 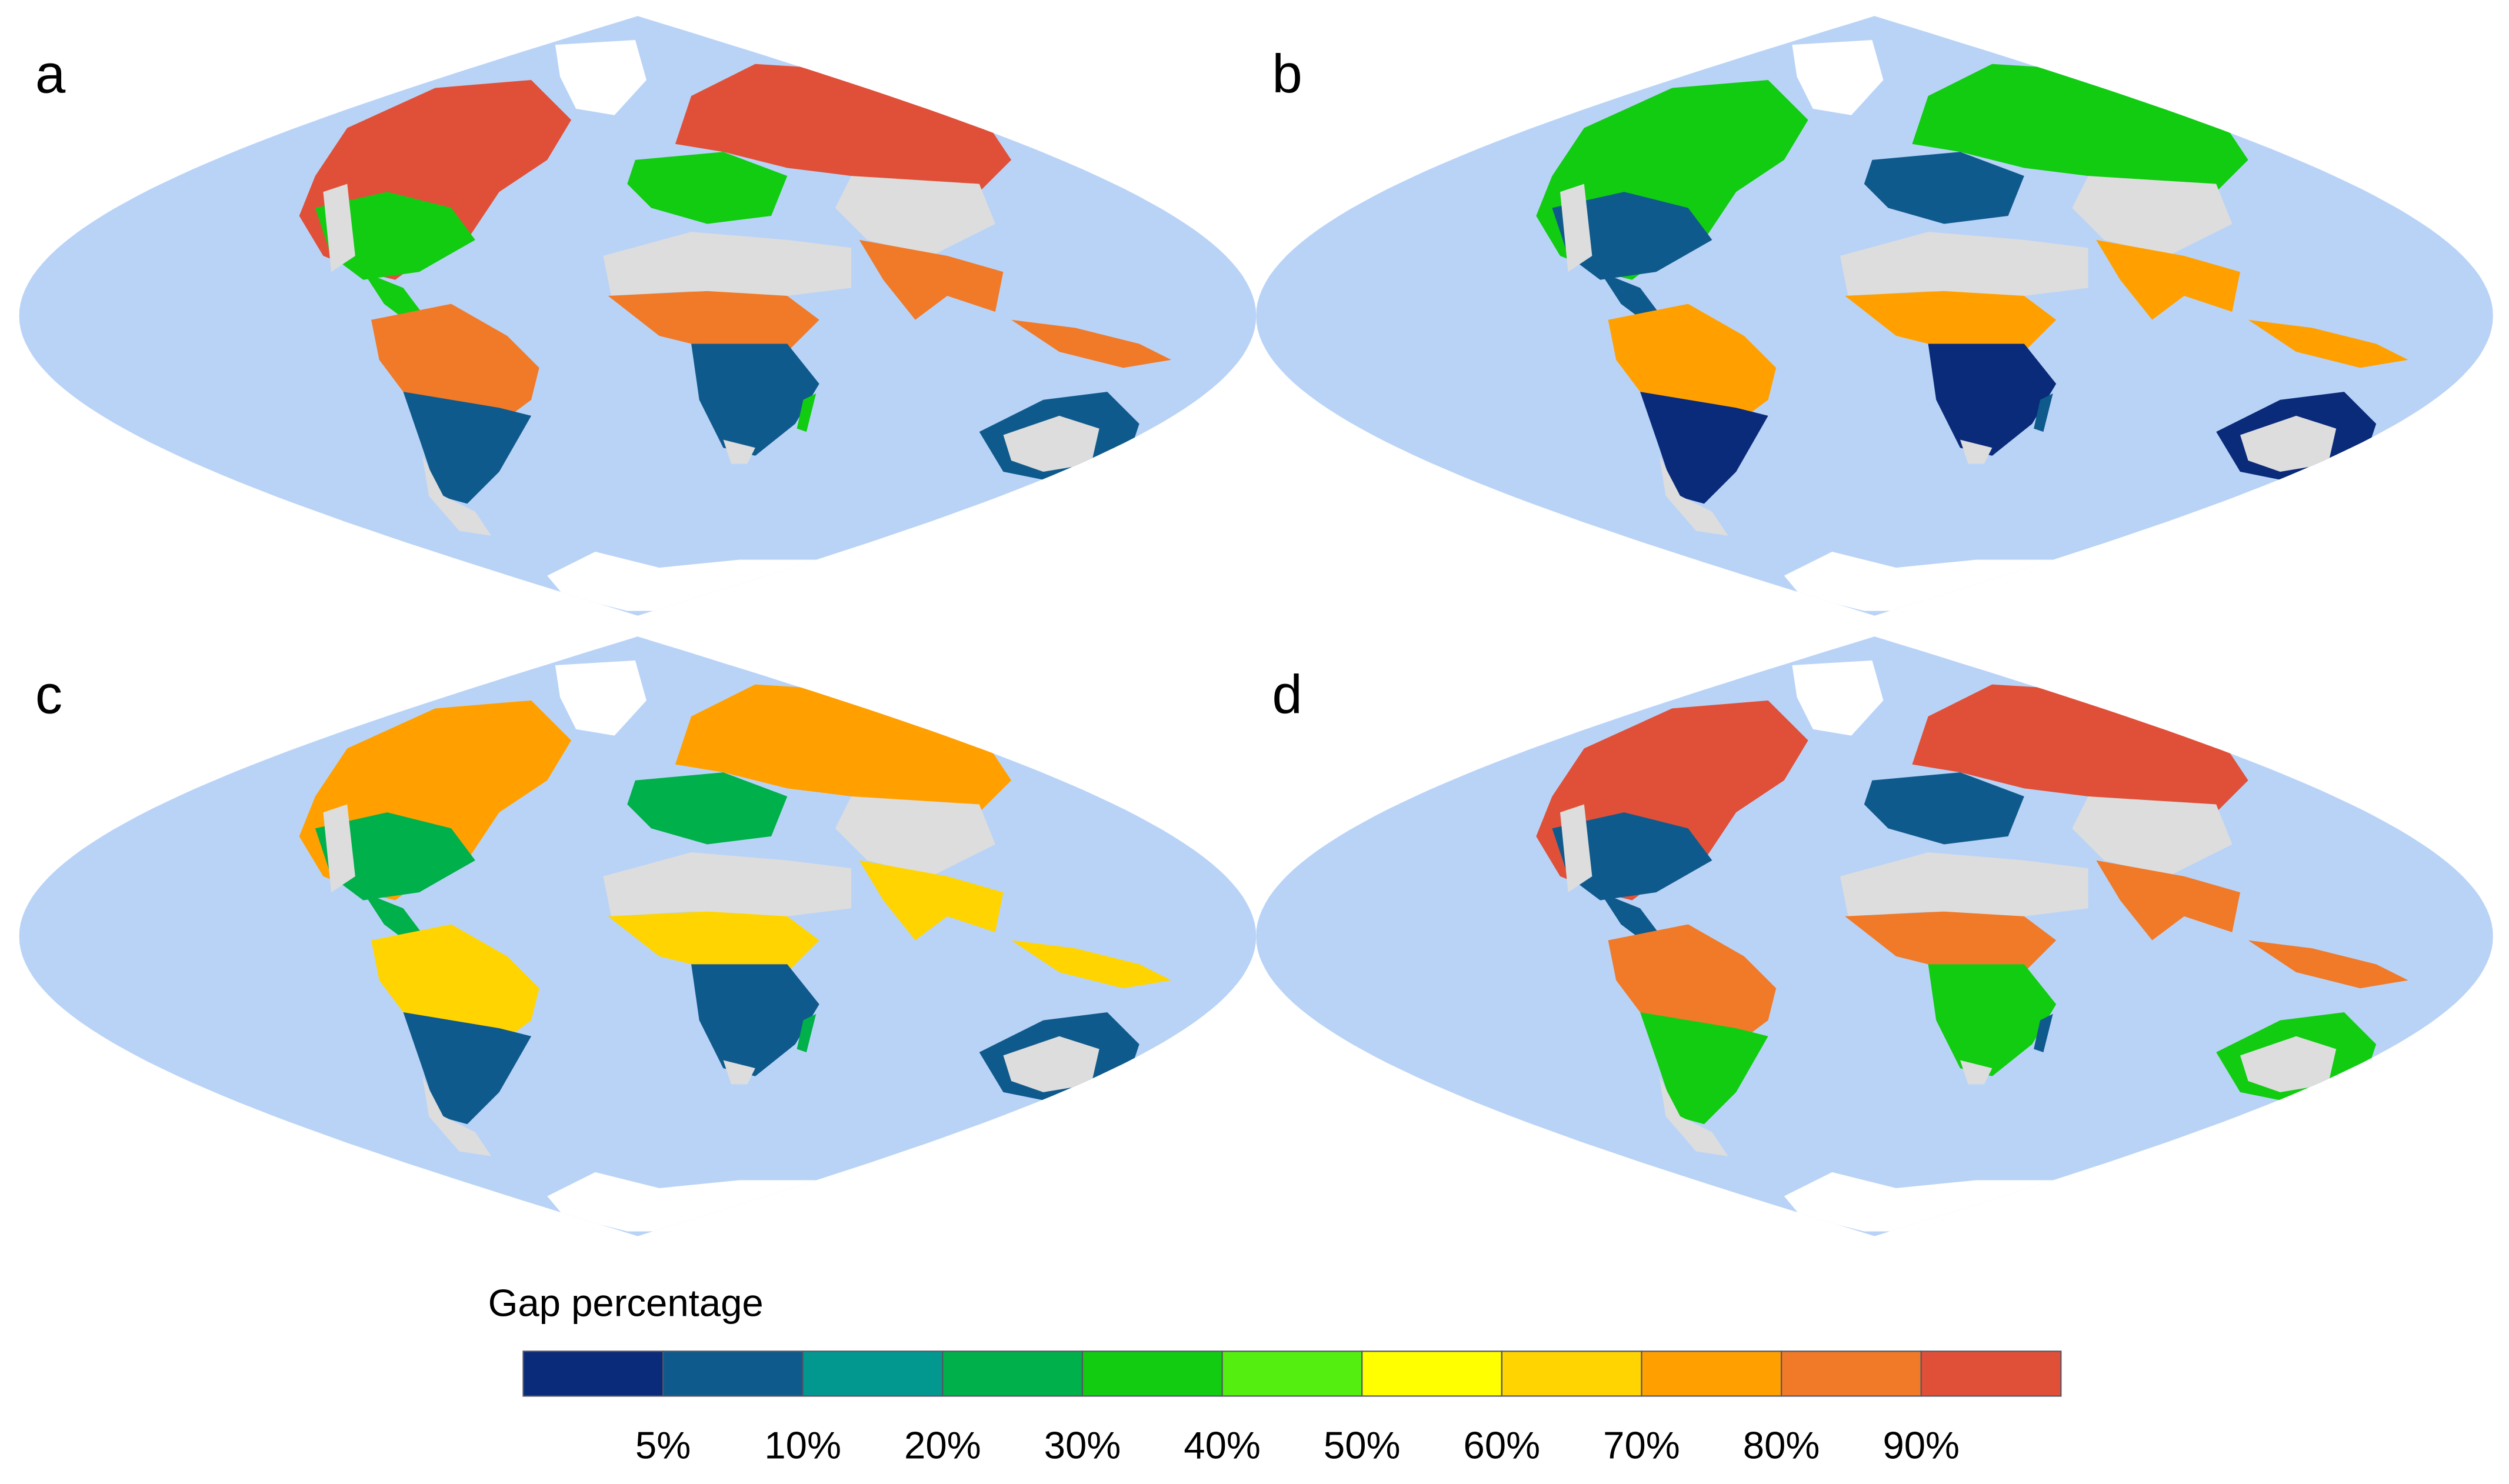 What do you see at coordinates (942, 1446) in the screenshot?
I see `legend-tick-label: 20%` at bounding box center [942, 1446].